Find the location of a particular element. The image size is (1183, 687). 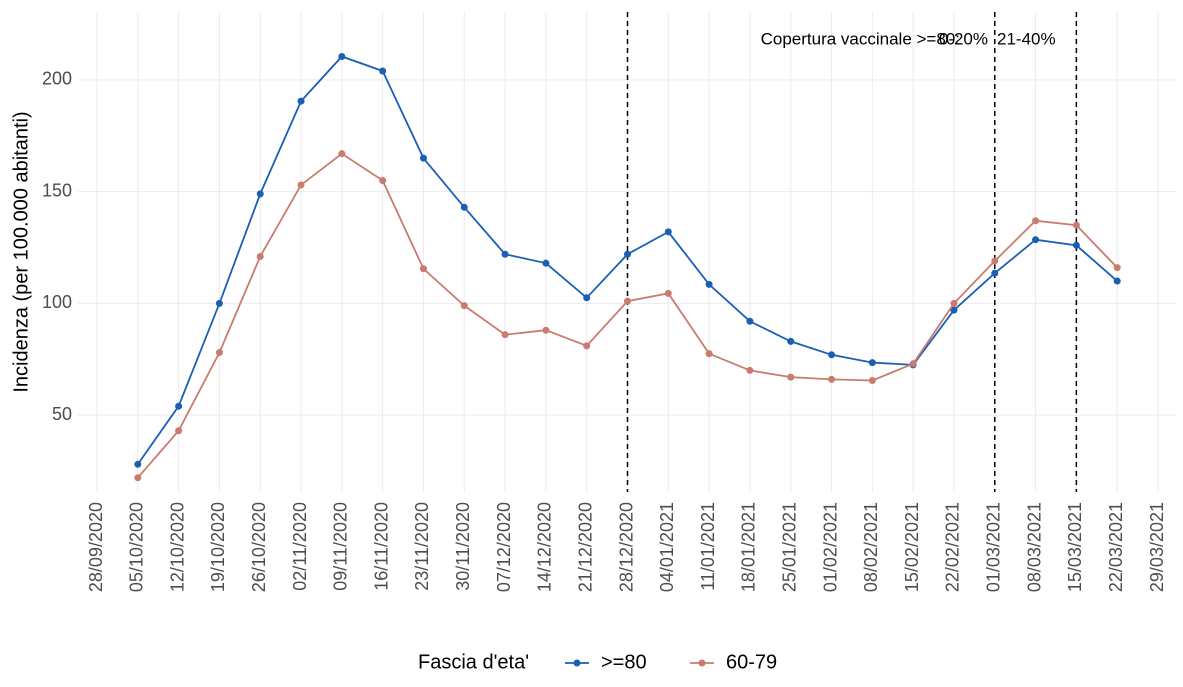

x-tick-label: 14/12/2020 is located at coordinates (545, 547).